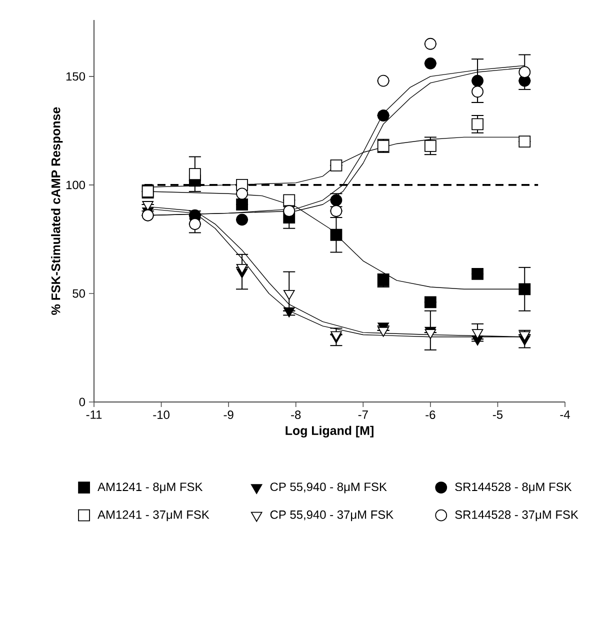  I want to click on legend-label: SR144528 - 37μM FSK, so click(516, 516).